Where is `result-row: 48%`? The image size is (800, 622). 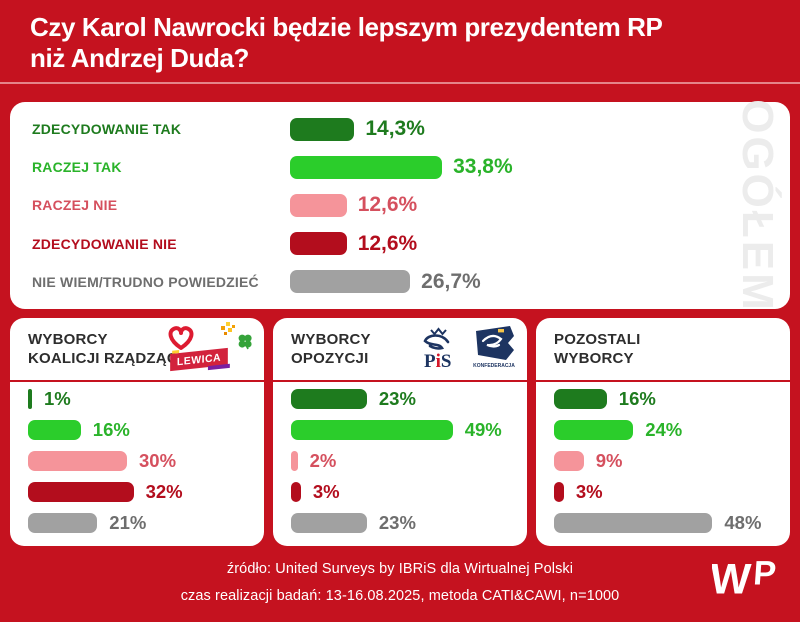
result-row: 48% is located at coordinates (668, 523).